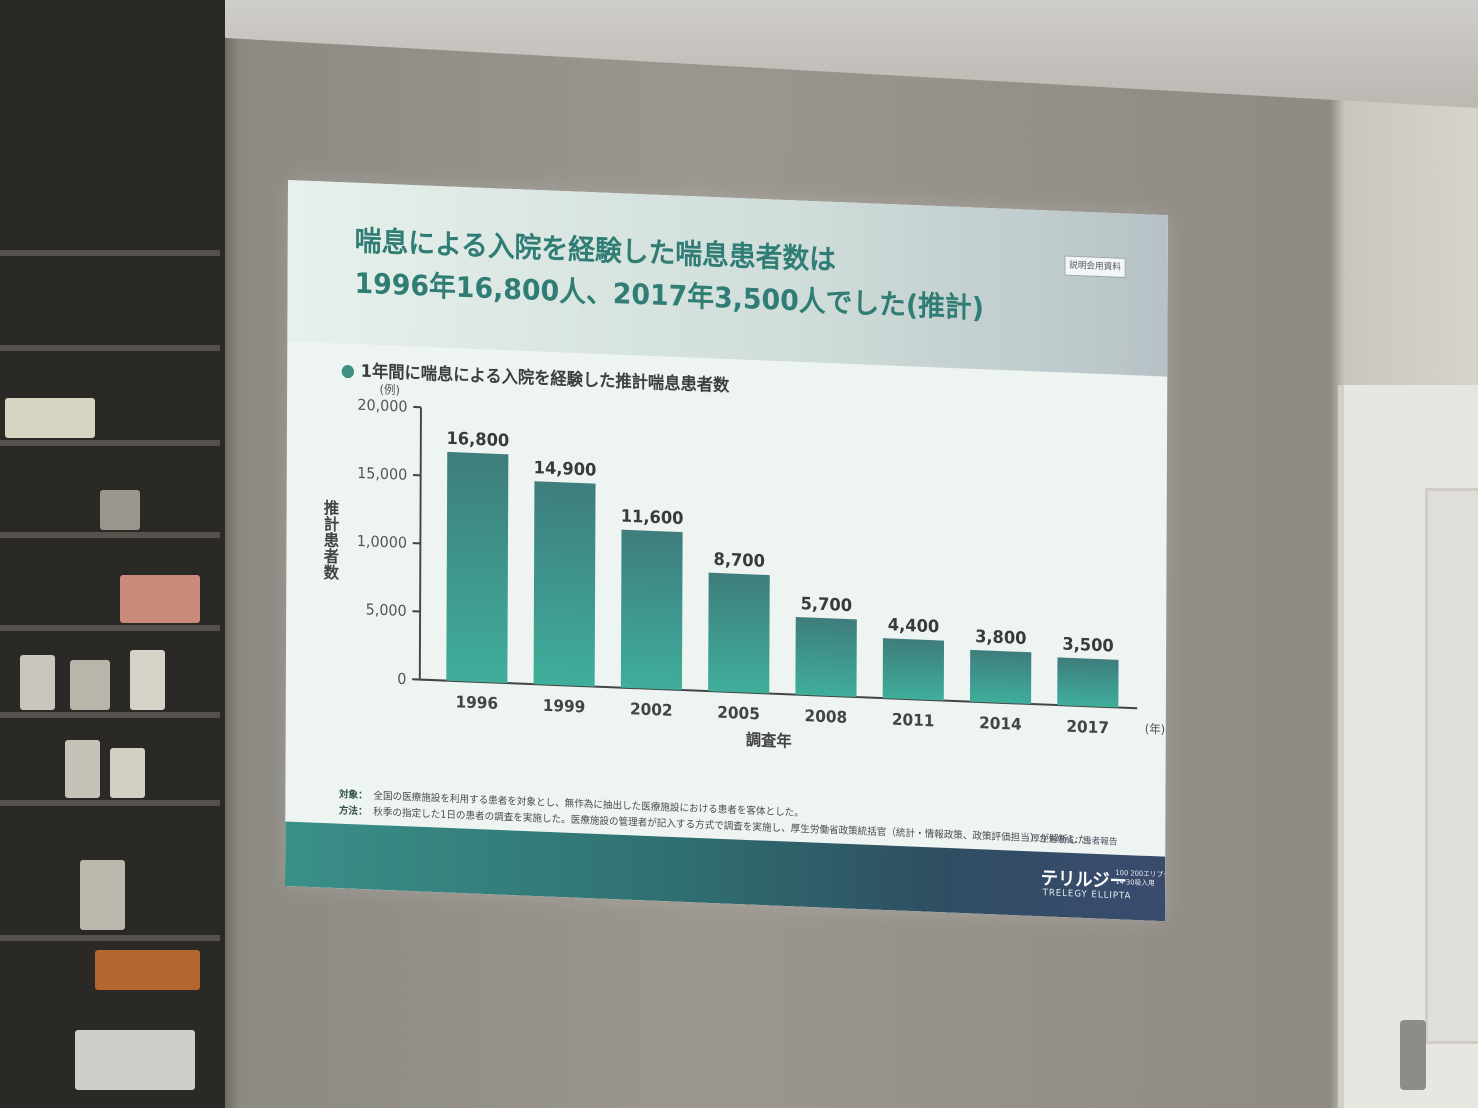 The image size is (1478, 1108). What do you see at coordinates (1413, 1055) in the screenshot?
I see `door-handle` at bounding box center [1413, 1055].